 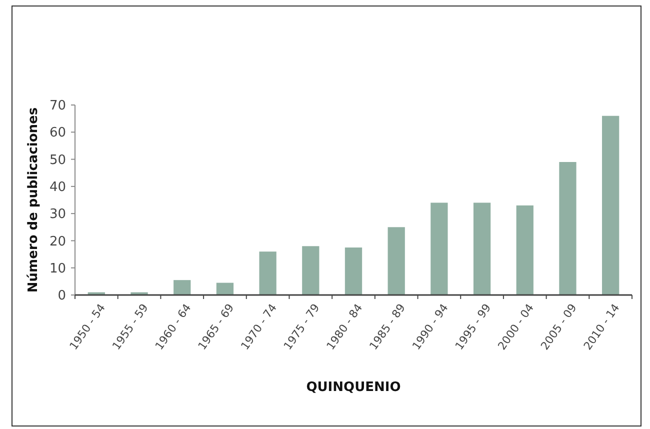 I want to click on y-tick-label: 60, so click(x=57, y=133).